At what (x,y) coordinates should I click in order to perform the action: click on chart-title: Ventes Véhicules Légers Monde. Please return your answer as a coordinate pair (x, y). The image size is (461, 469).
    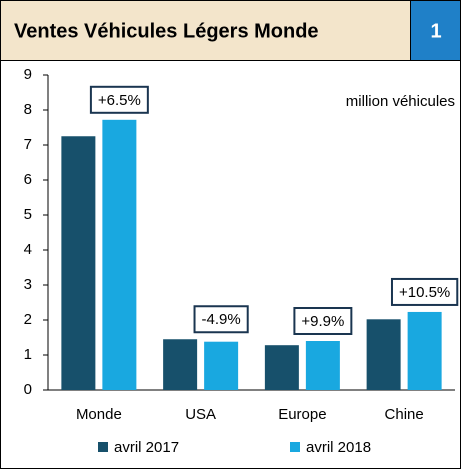
    Looking at the image, I should click on (166, 31).